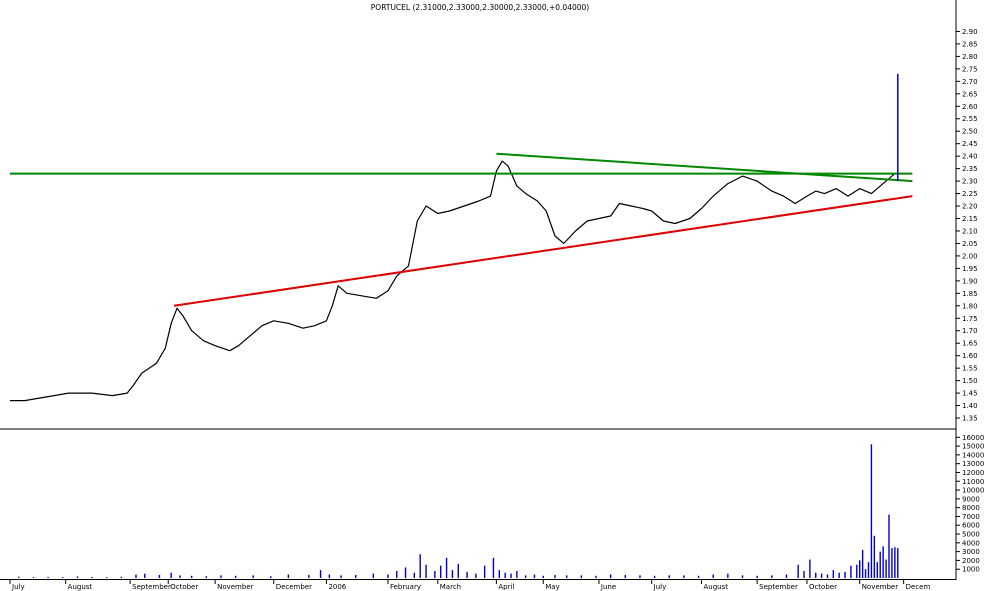 The image size is (994, 591). Describe the element at coordinates (970, 207) in the screenshot. I see `price-y-tick-label: 2.20` at that location.